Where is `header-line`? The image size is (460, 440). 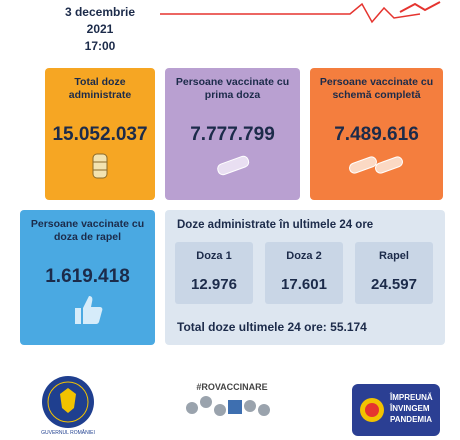
header-line is located at coordinates (300, 12).